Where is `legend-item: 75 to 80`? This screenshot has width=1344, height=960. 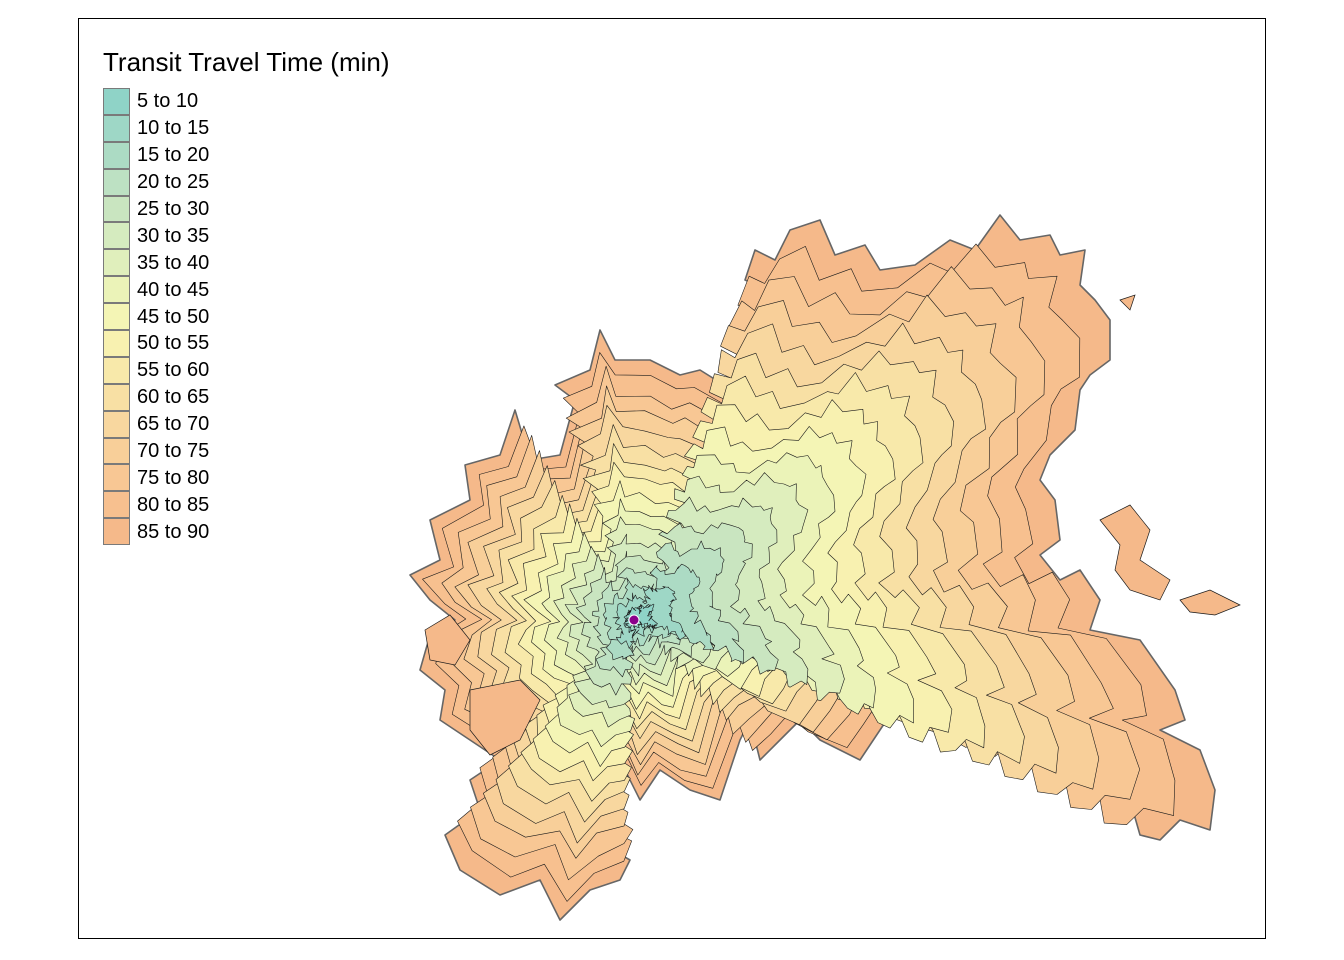
legend-item: 75 to 80 is located at coordinates (246, 478).